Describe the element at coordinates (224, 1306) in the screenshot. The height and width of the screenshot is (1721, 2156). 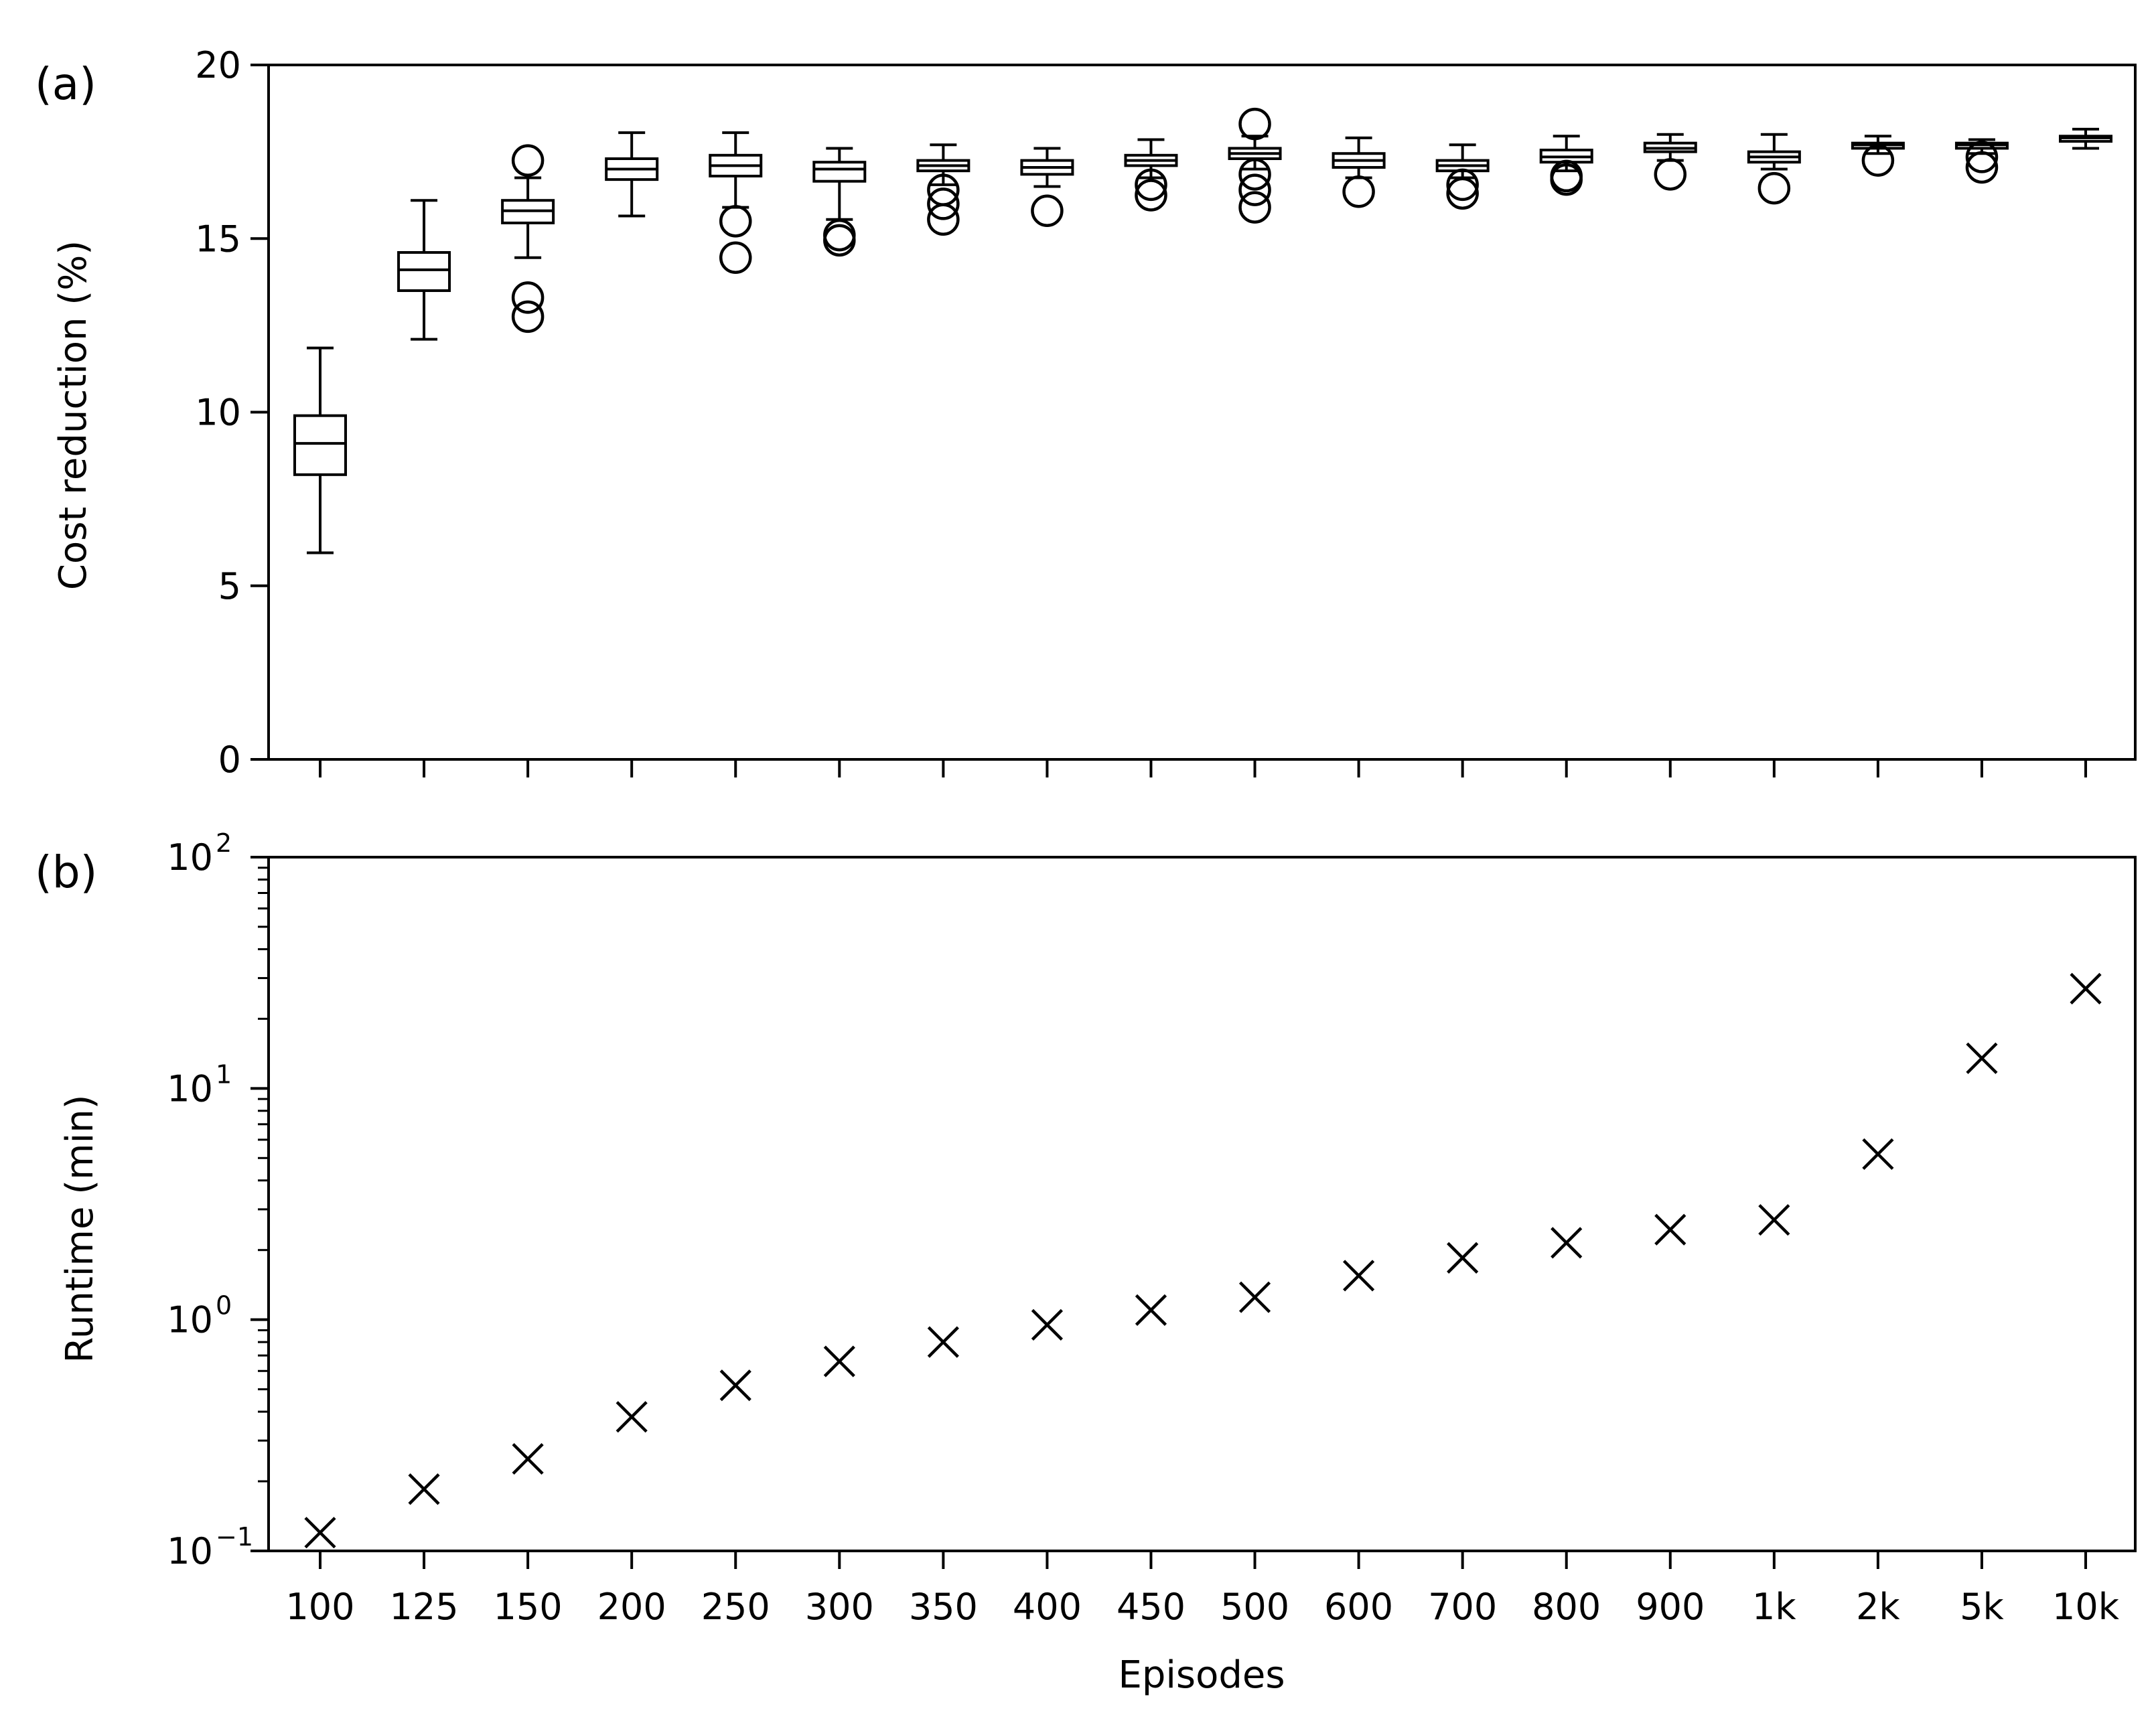
I see `tick-exponent: 0` at that location.